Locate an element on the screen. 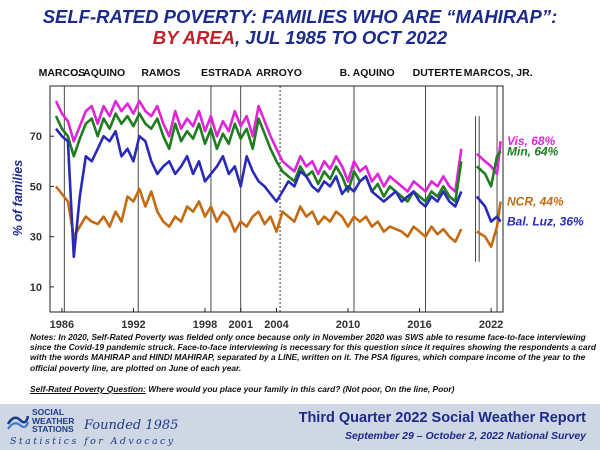 This screenshot has height=450, width=600. y-tick-label: 50 is located at coordinates (36, 187).